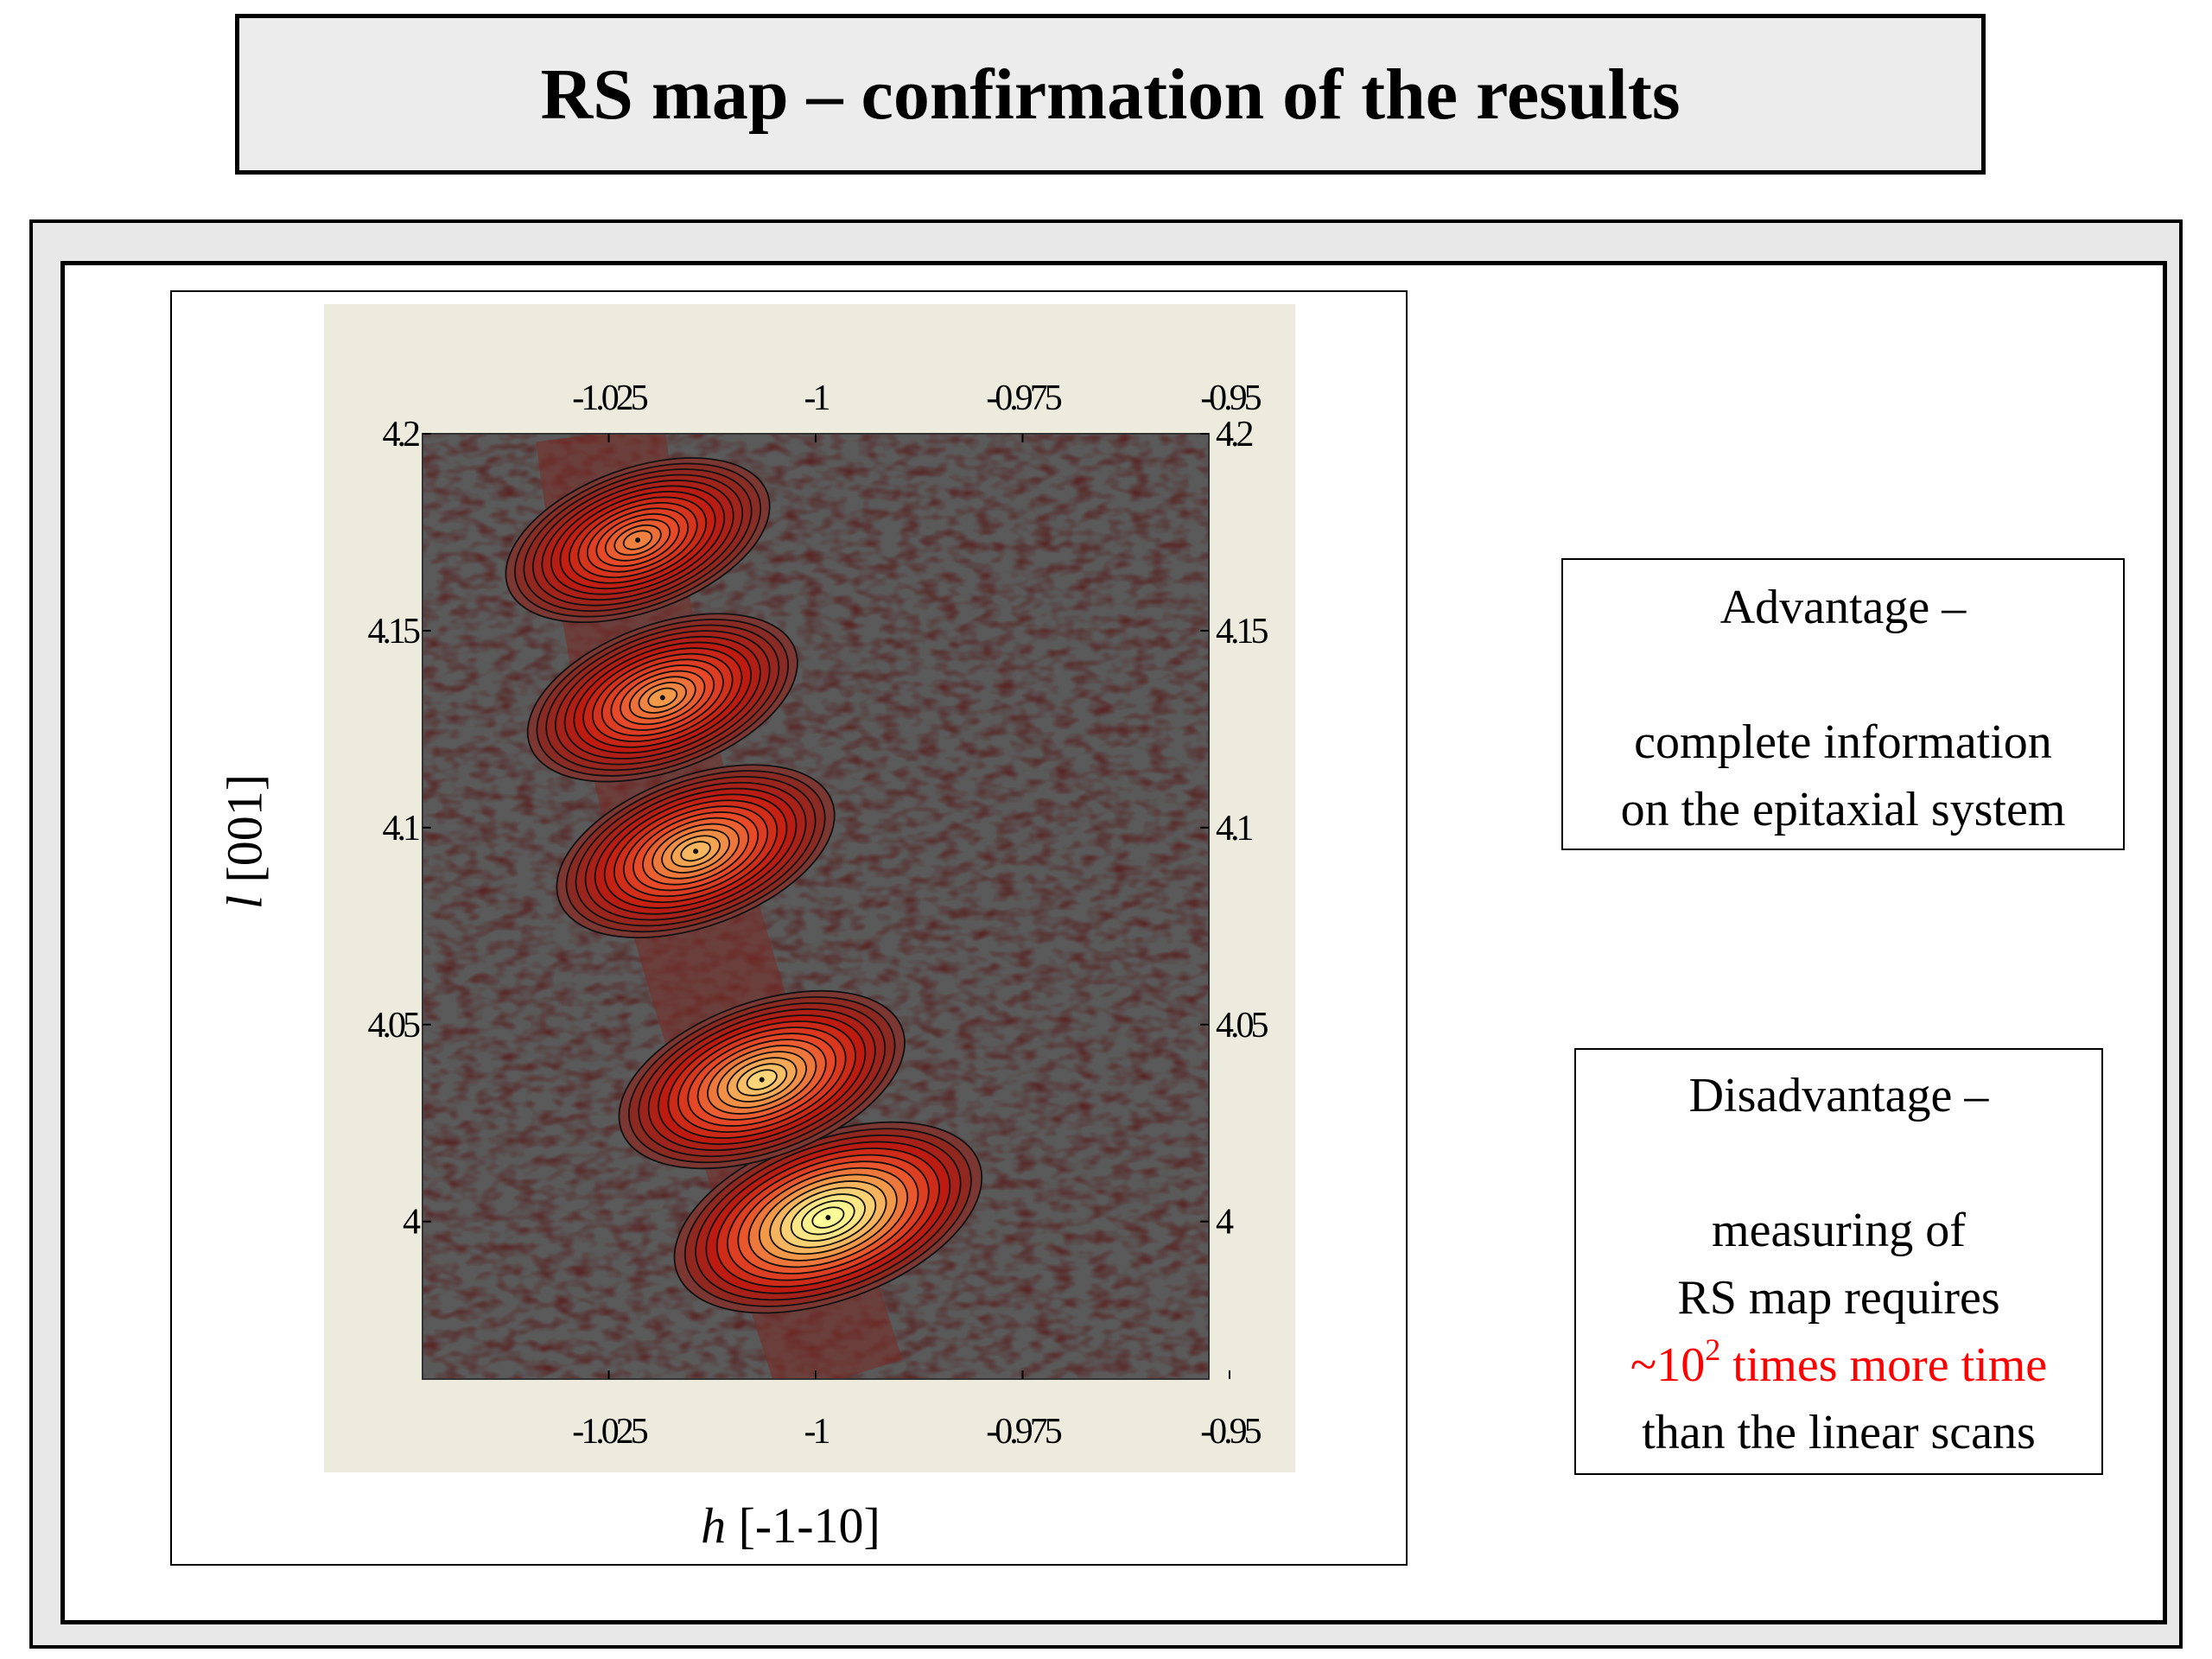 The image size is (2212, 1659). Describe the element at coordinates (1225, 1223) in the screenshot. I see `y-tick-label-right: 4` at that location.